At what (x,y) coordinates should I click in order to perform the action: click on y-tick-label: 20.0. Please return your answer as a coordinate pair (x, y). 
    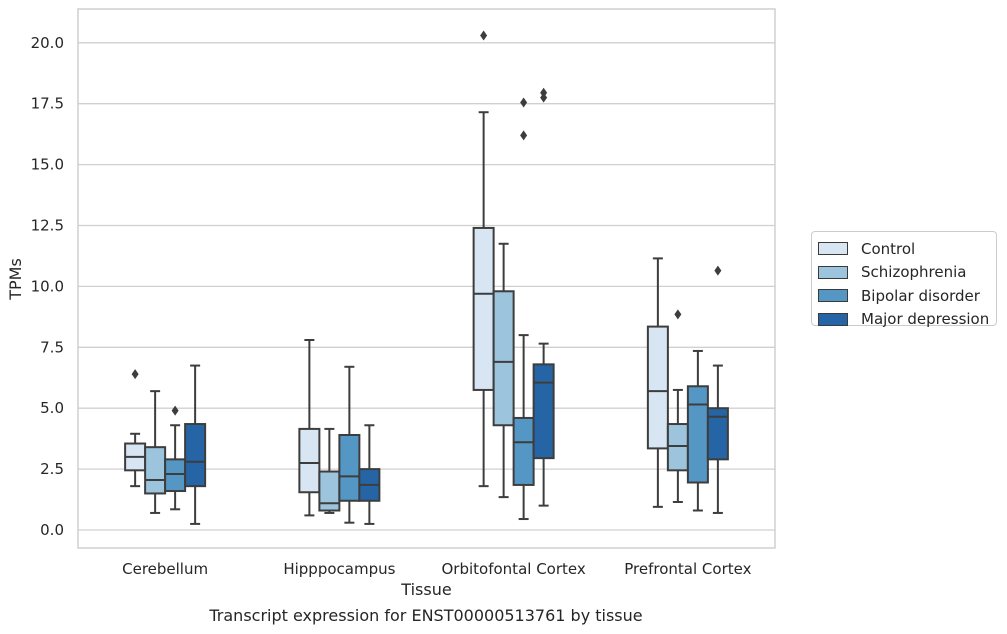
    Looking at the image, I should click on (47, 43).